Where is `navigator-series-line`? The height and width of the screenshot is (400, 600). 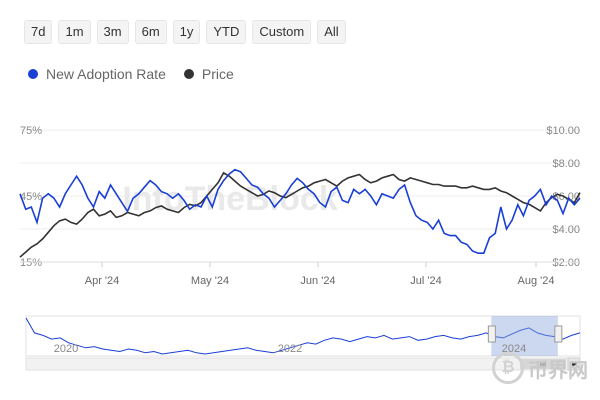 navigator-series-line is located at coordinates (303, 336).